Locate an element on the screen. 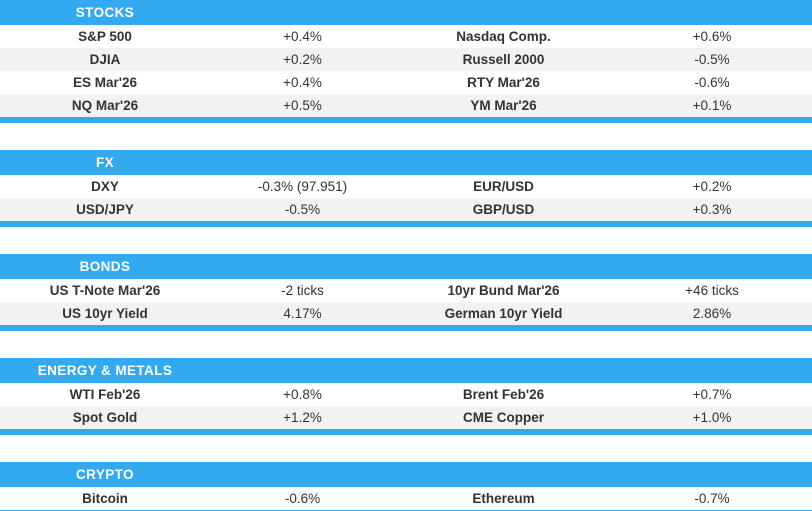 The height and width of the screenshot is (511, 812). change-value: +1.0% is located at coordinates (712, 417).